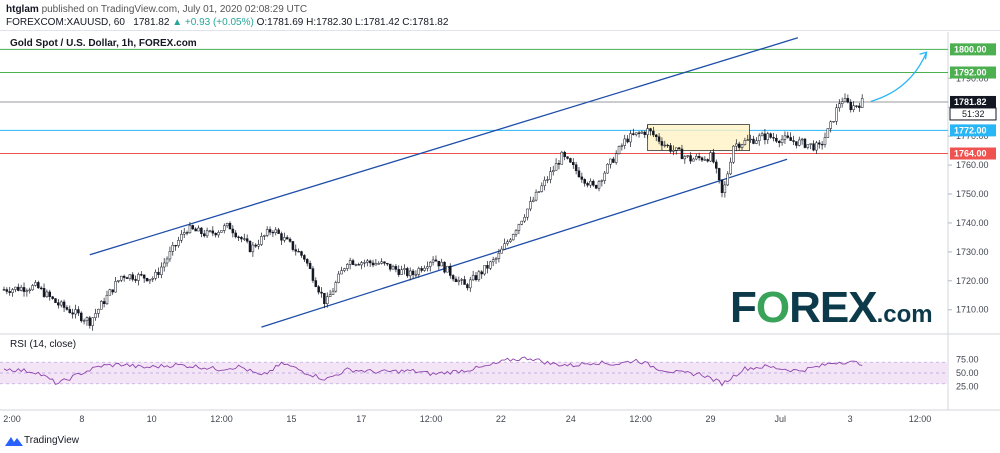 This screenshot has height=453, width=1000. What do you see at coordinates (22, 9) in the screenshot?
I see `publisher-name: htglam` at bounding box center [22, 9].